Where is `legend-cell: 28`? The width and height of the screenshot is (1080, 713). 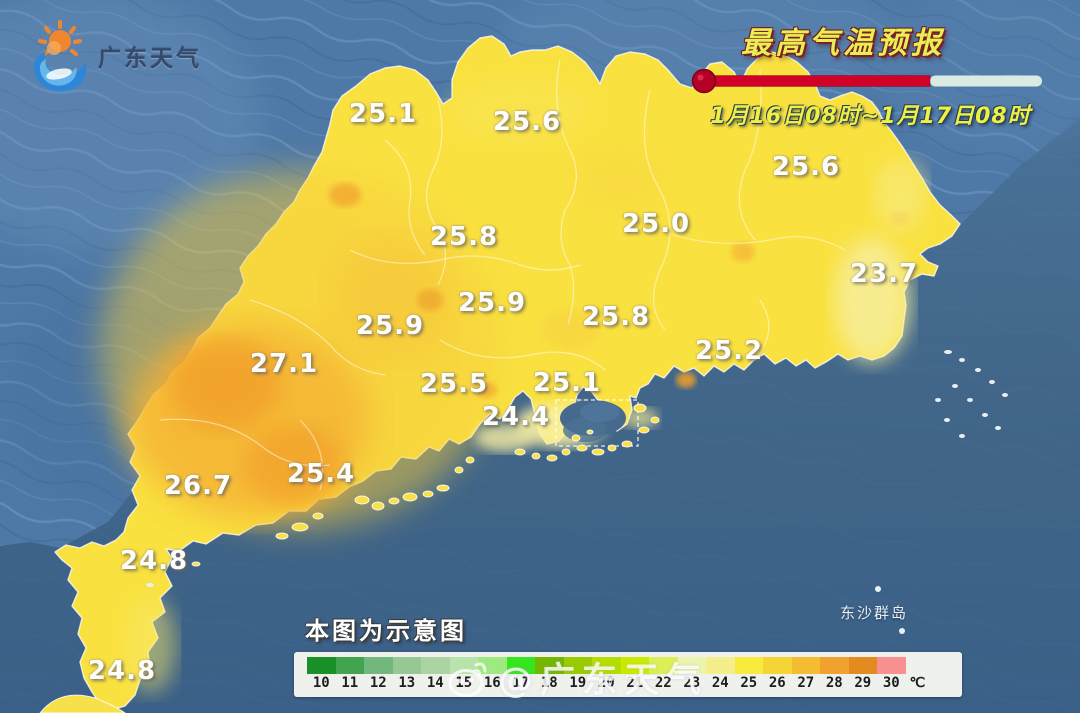
legend-cell: 28 is located at coordinates (834, 674).